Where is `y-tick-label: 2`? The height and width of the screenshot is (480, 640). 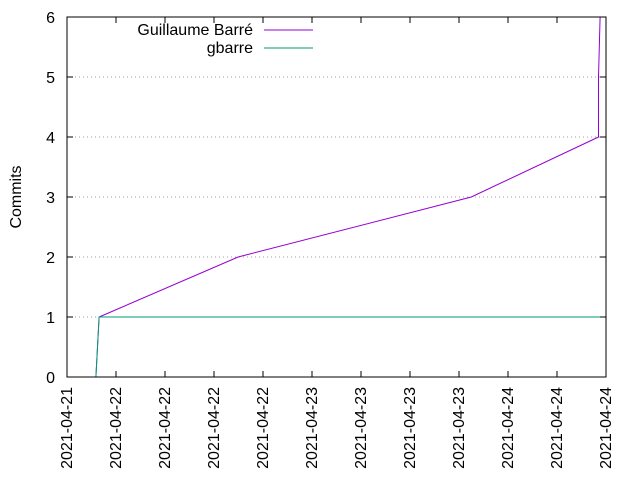
y-tick-label: 2 is located at coordinates (50, 258).